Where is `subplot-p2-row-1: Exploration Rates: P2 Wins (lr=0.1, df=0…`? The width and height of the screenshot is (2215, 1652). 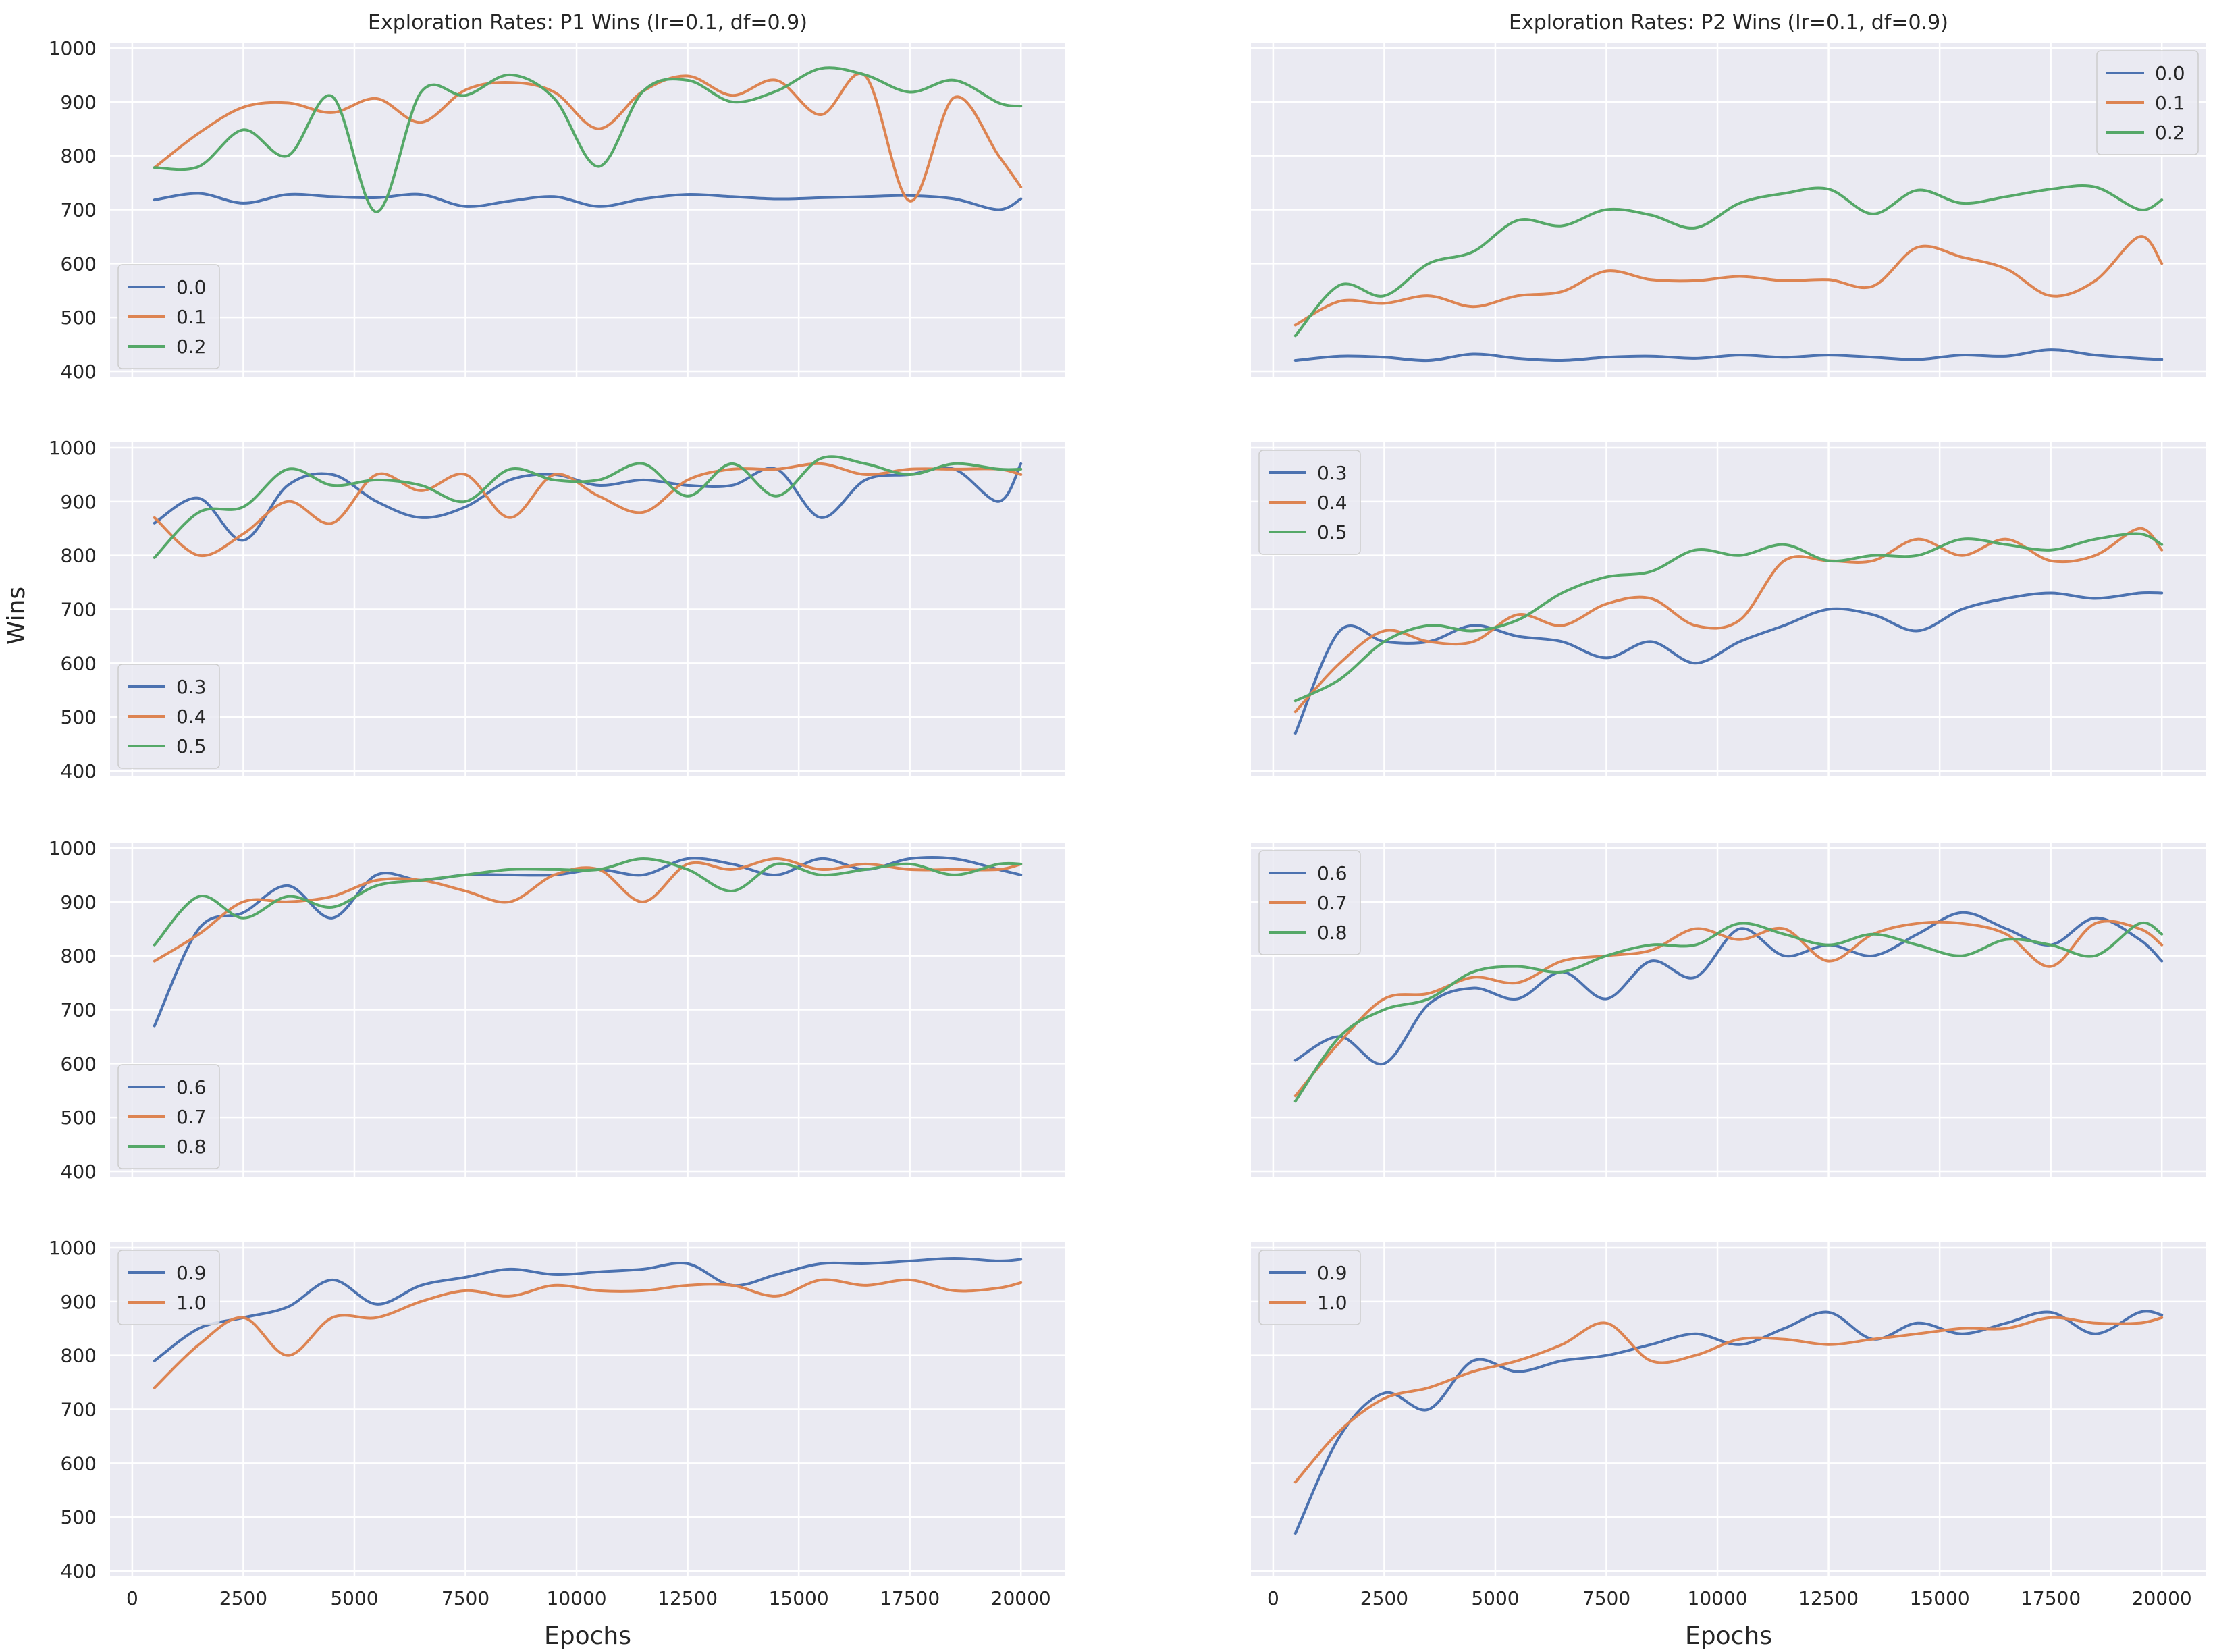 subplot-p2-row-1: Exploration Rates: P2 Wins (lr=0.1, df=0… is located at coordinates (1728, 194).